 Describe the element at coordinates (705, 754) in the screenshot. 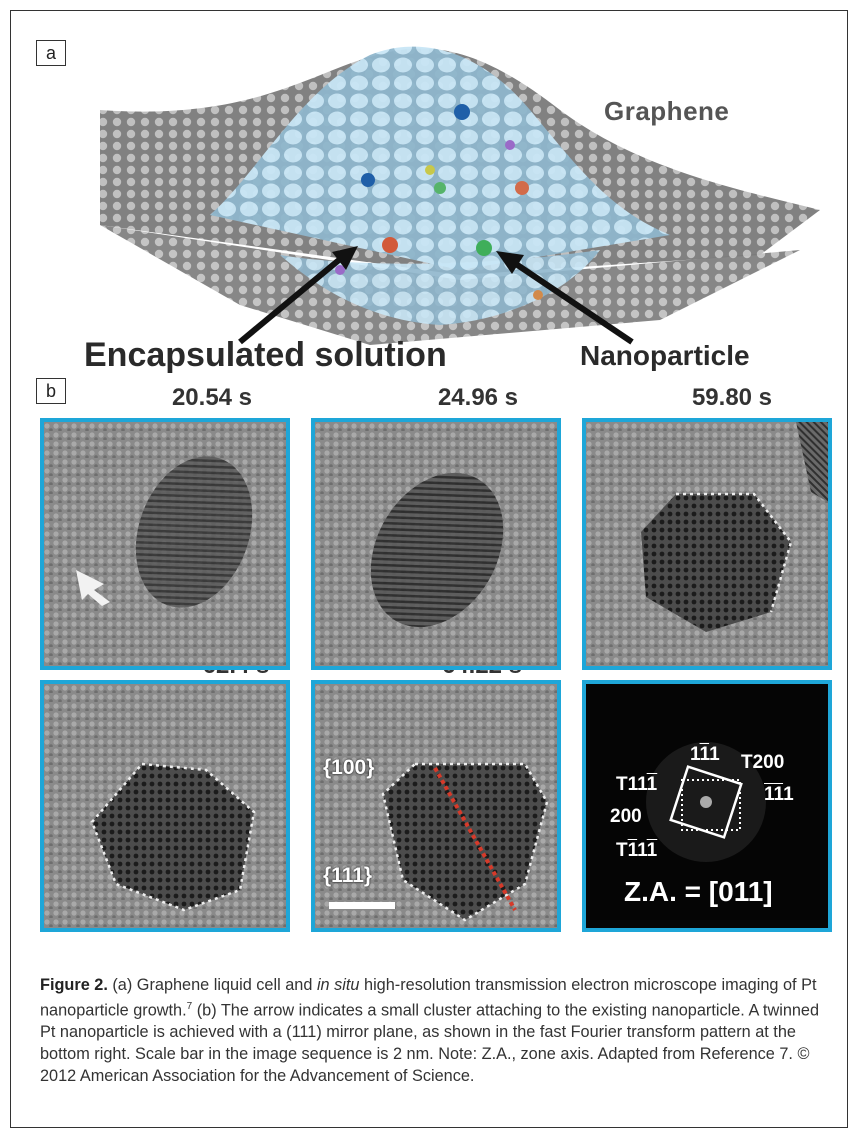

I see `fft-label-1m11: 111` at that location.